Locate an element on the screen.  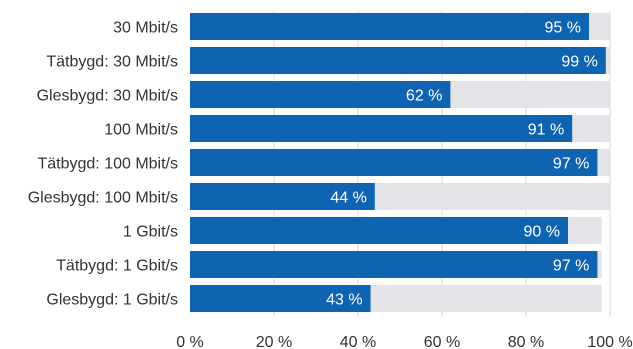
data-label: 43 % is located at coordinates (344, 300).